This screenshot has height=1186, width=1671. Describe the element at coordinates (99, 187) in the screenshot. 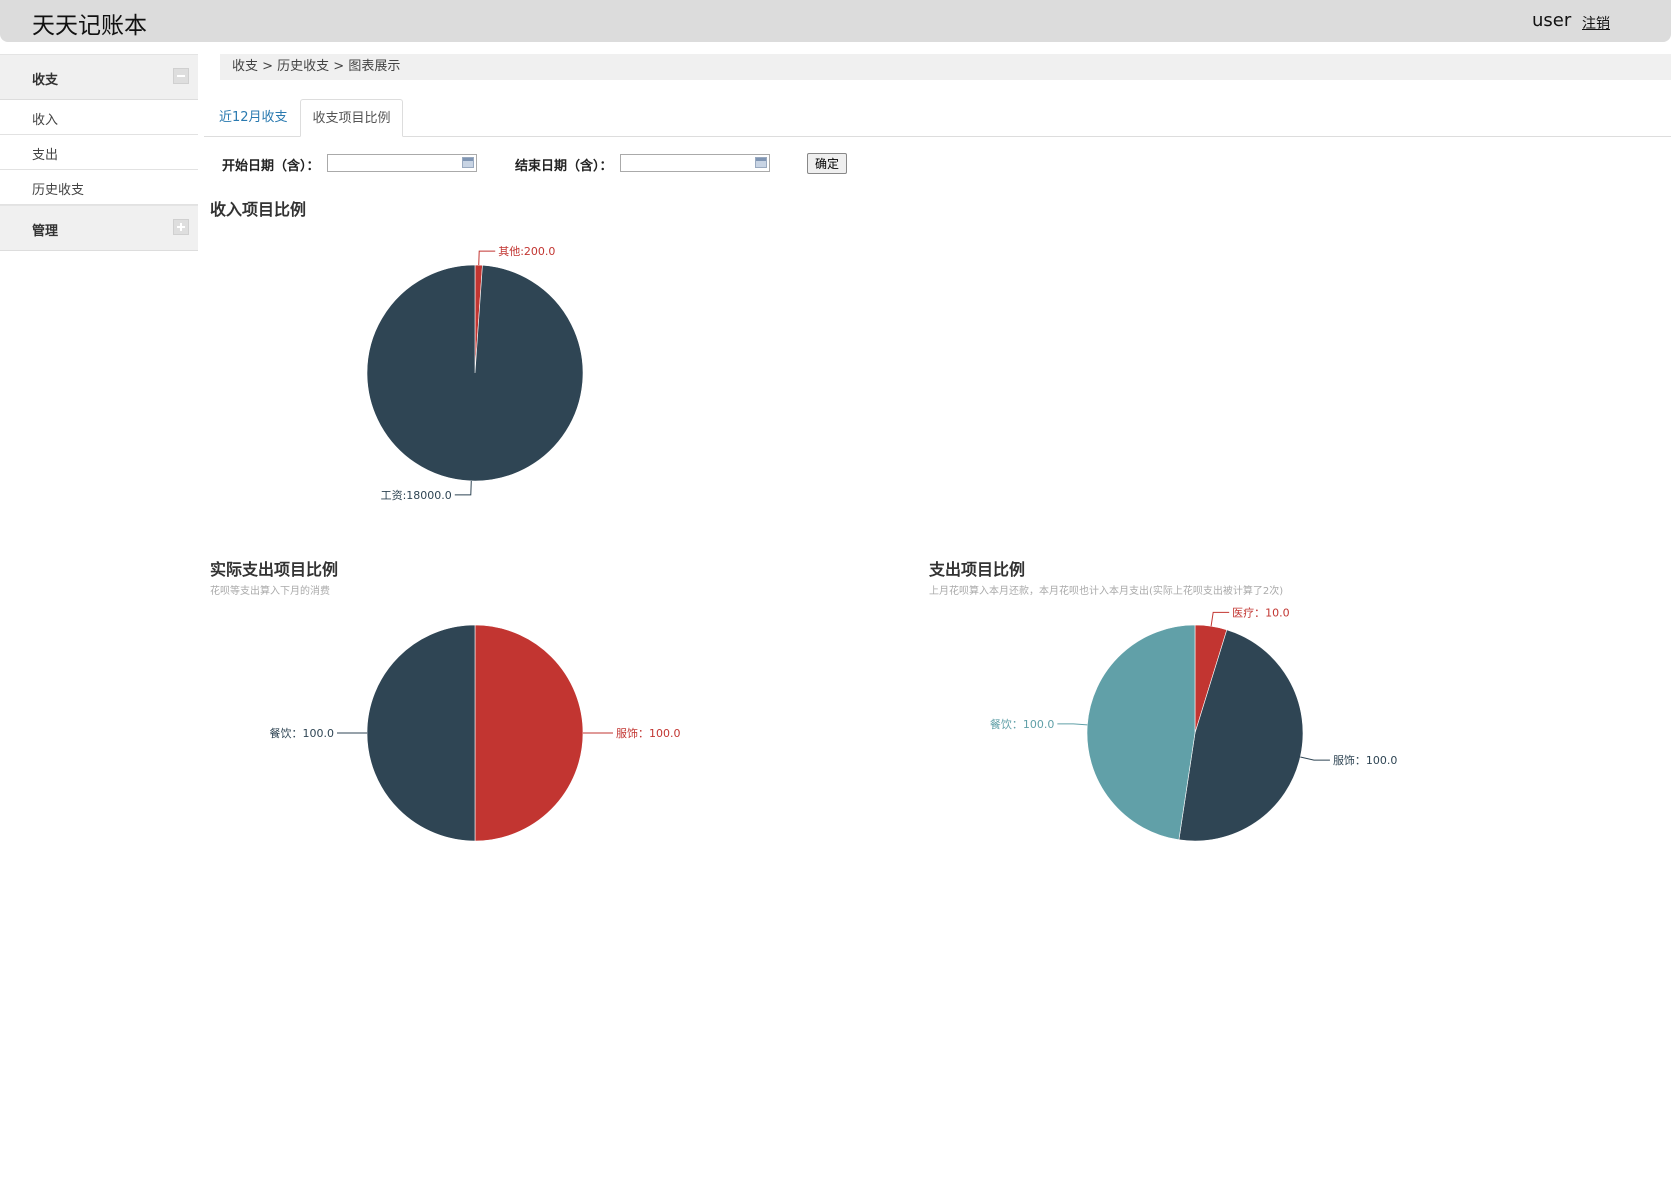

I see `sidebar-item-history: 历史收支` at that location.